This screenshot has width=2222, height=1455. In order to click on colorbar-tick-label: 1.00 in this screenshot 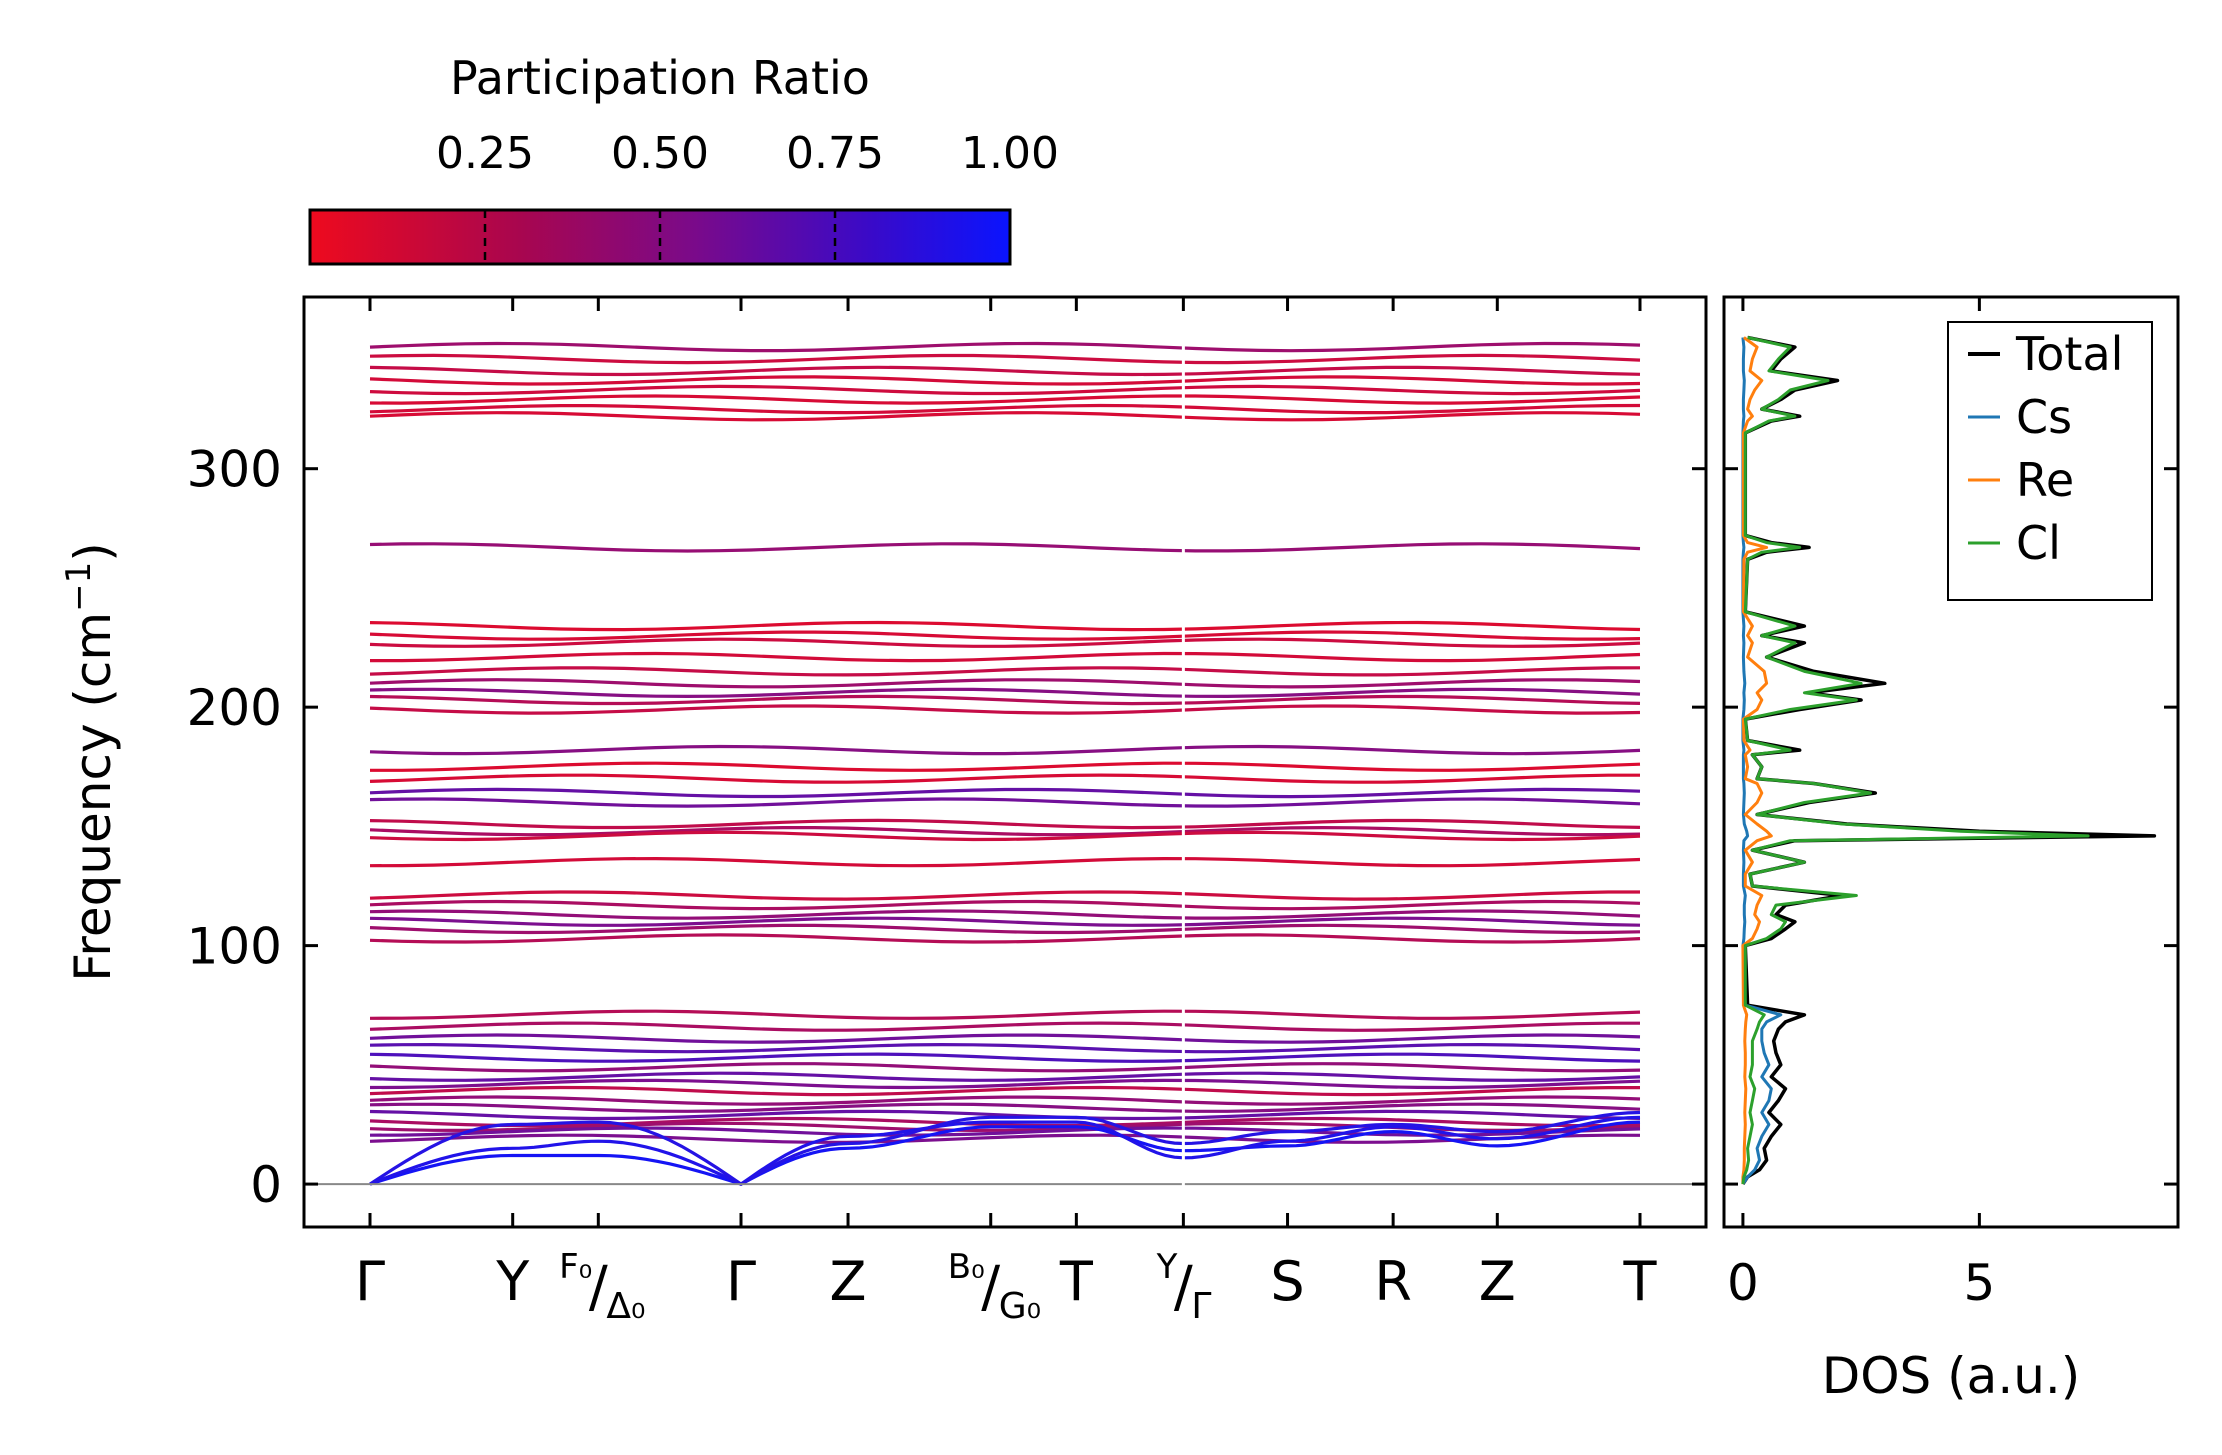, I will do `click(1010, 153)`.